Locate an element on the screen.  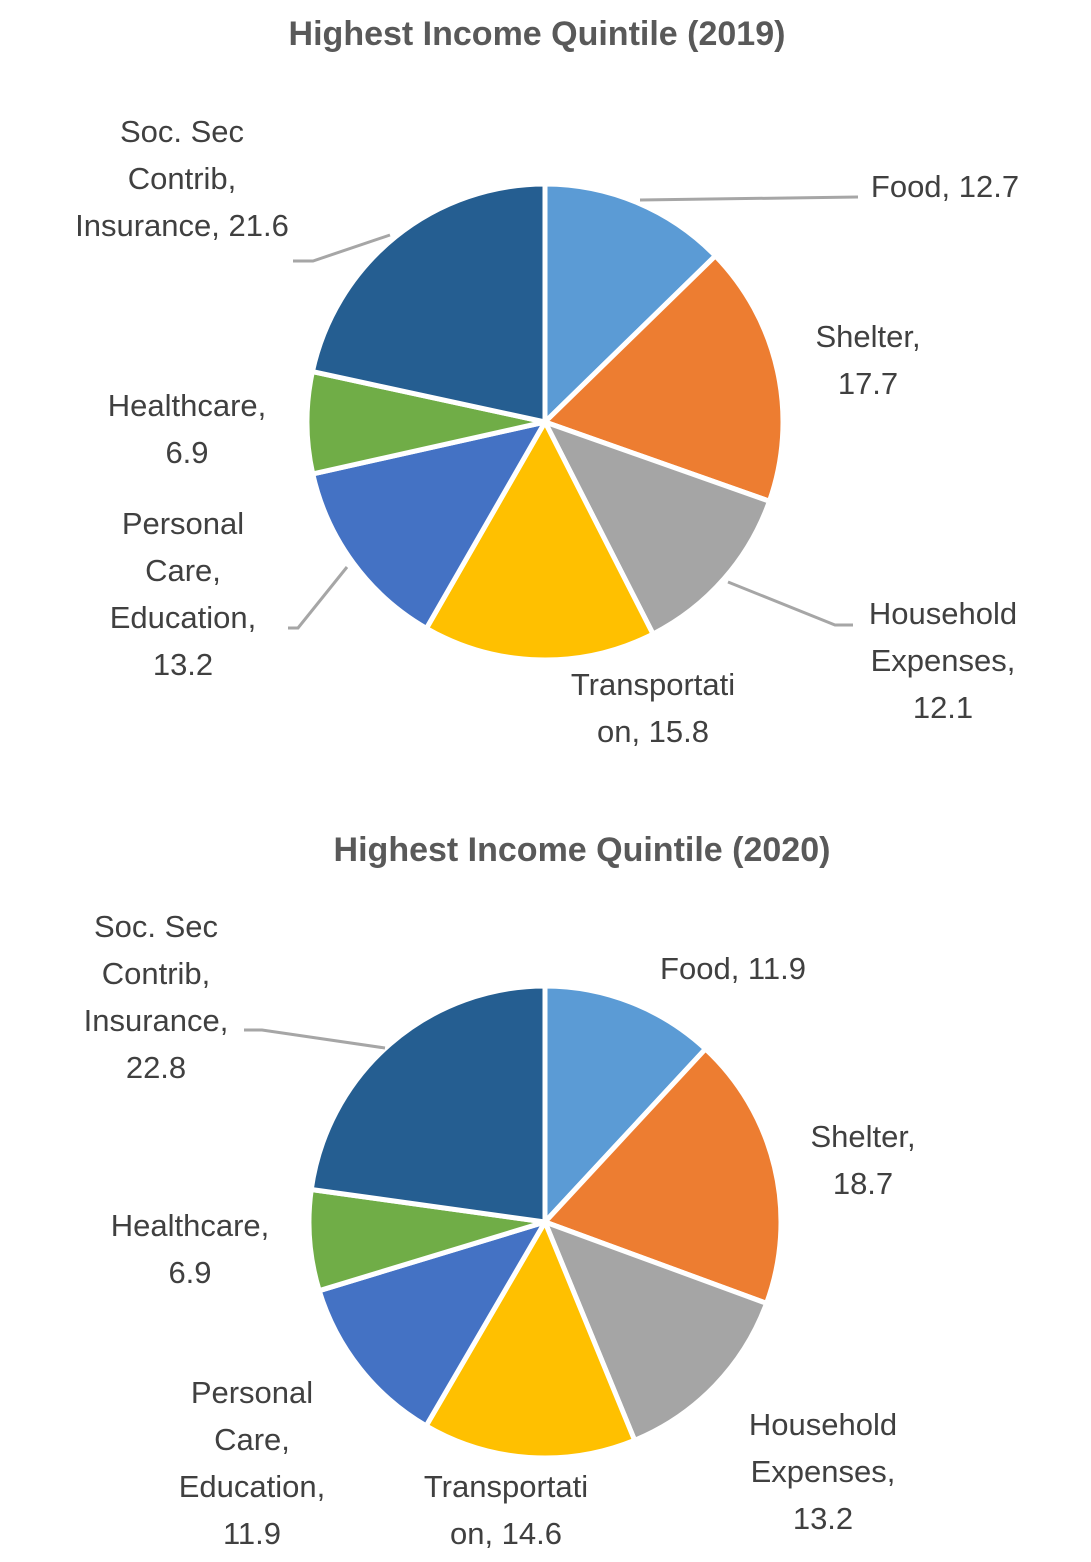
data-label-line: Insurance, is located at coordinates (156, 1020).